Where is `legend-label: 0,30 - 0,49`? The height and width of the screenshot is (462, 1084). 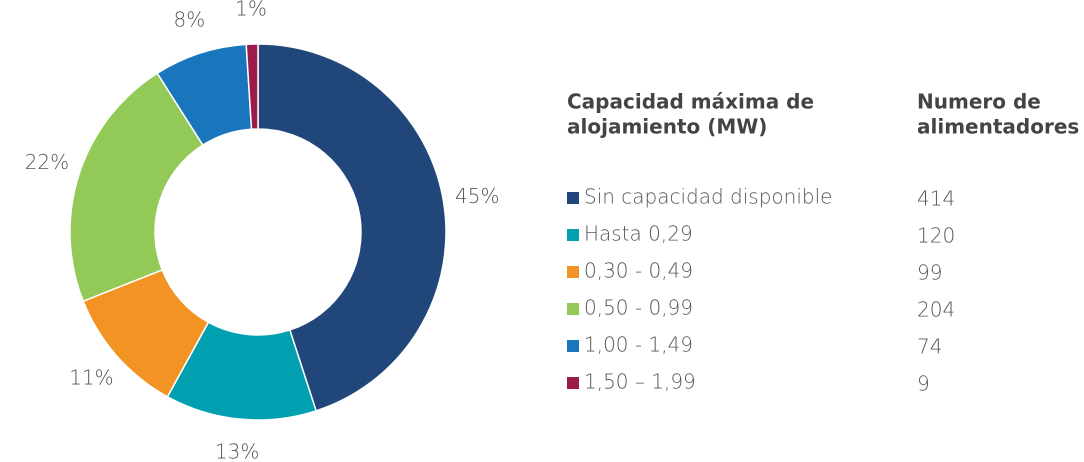 legend-label: 0,30 - 0,49 is located at coordinates (638, 271).